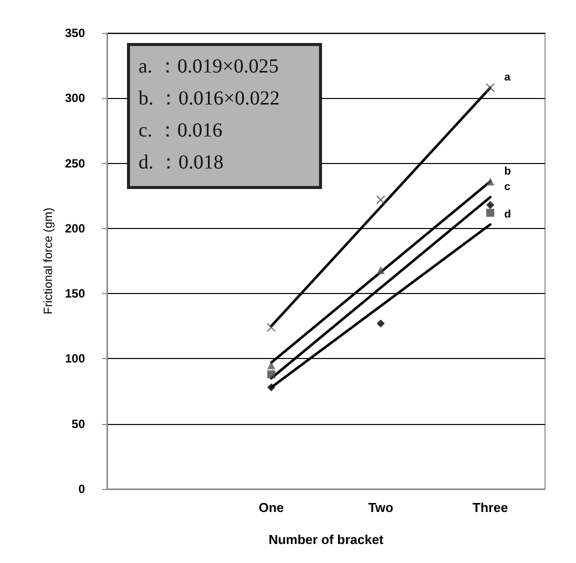  I want to click on y-tick-label: 0, so click(82, 489).